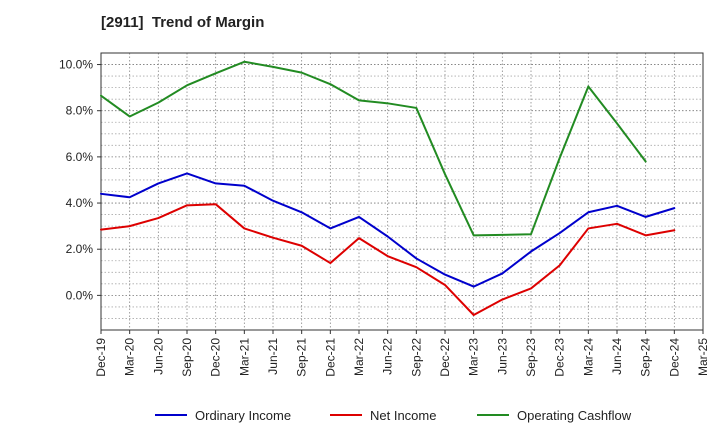 The image size is (720, 445). Describe the element at coordinates (560, 357) in the screenshot. I see `x-tick-label: Dec-23` at that location.